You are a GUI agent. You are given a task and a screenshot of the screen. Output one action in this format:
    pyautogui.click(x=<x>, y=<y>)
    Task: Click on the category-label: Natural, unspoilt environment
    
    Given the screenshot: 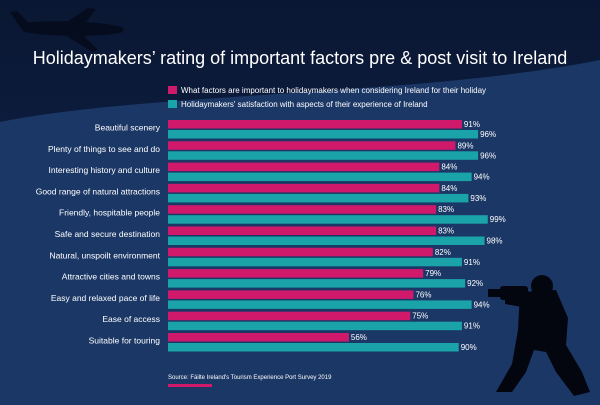 What is the action you would take?
    pyautogui.click(x=104, y=255)
    